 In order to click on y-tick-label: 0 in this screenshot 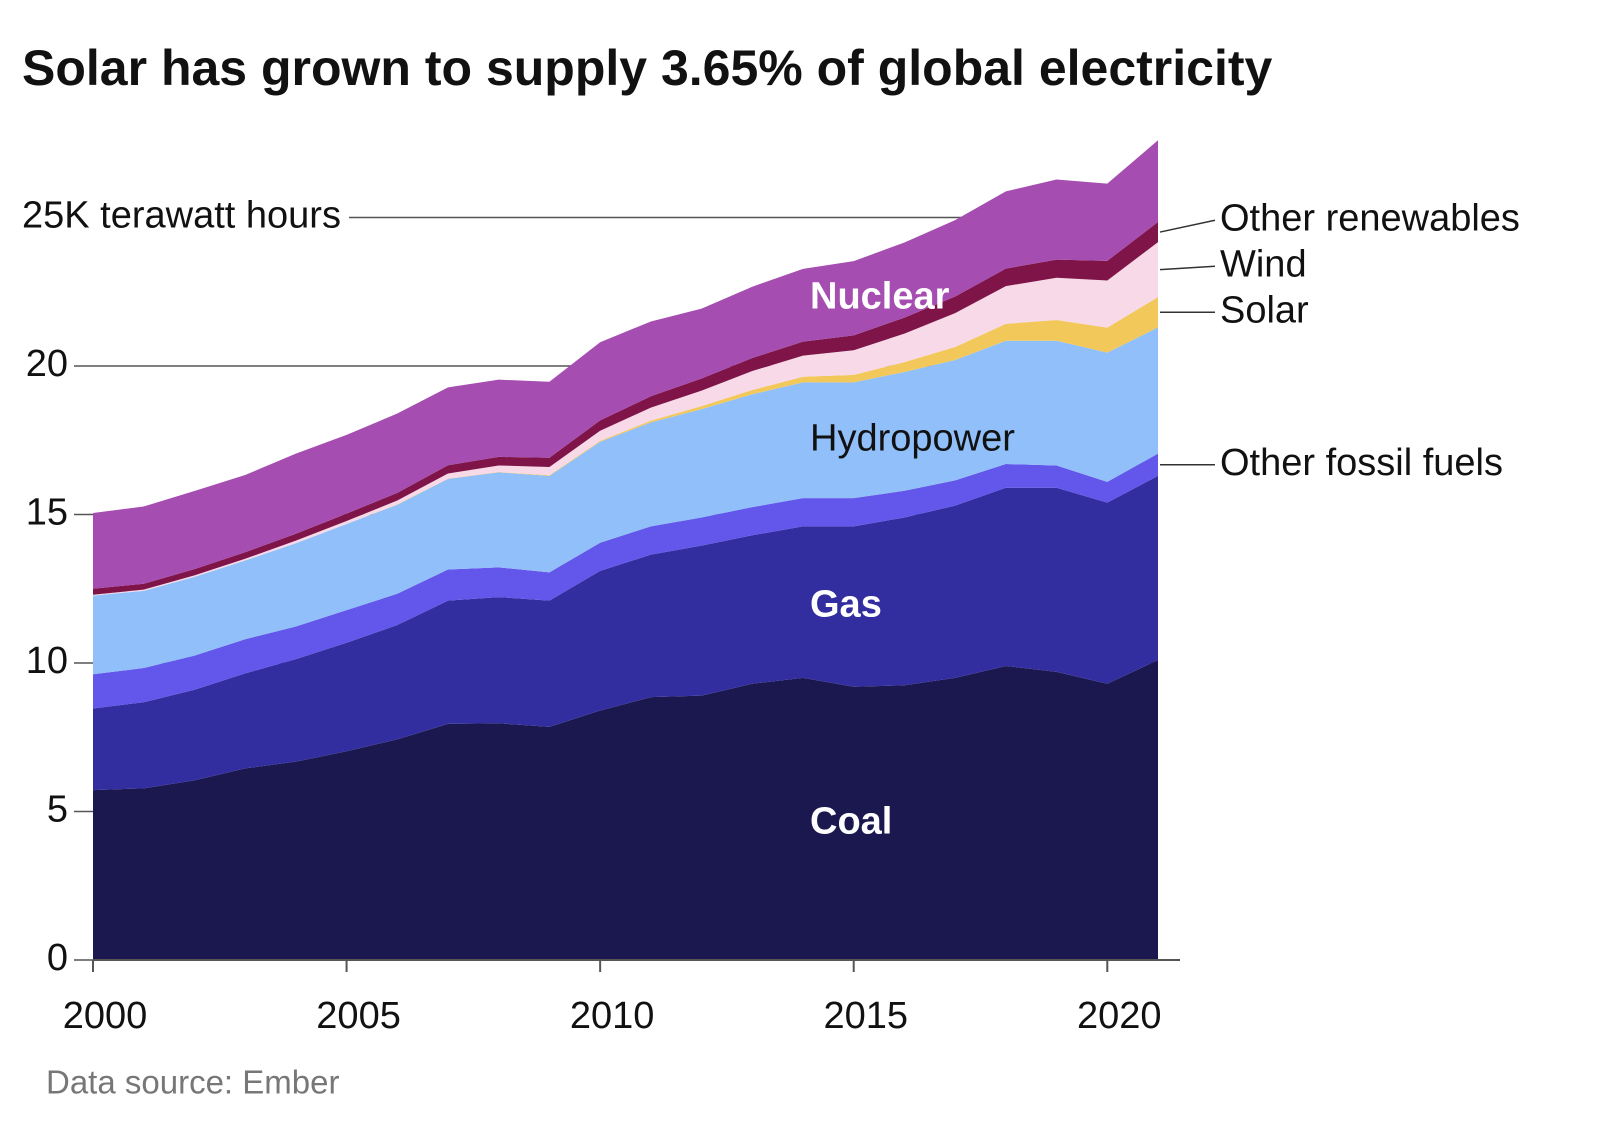, I will do `click(57, 958)`.